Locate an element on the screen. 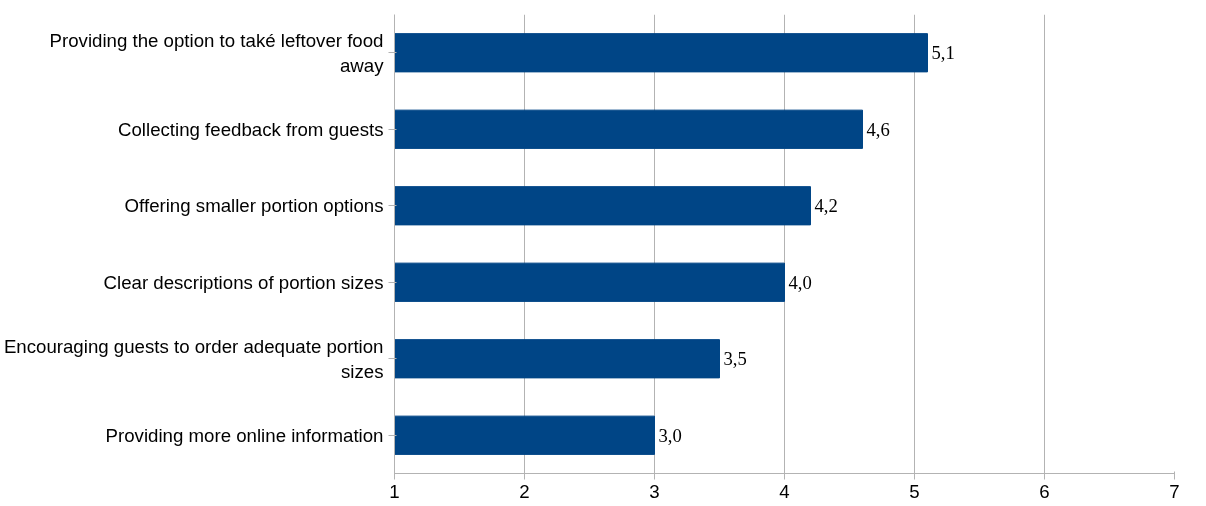  data-label: 4,2 is located at coordinates (826, 206).